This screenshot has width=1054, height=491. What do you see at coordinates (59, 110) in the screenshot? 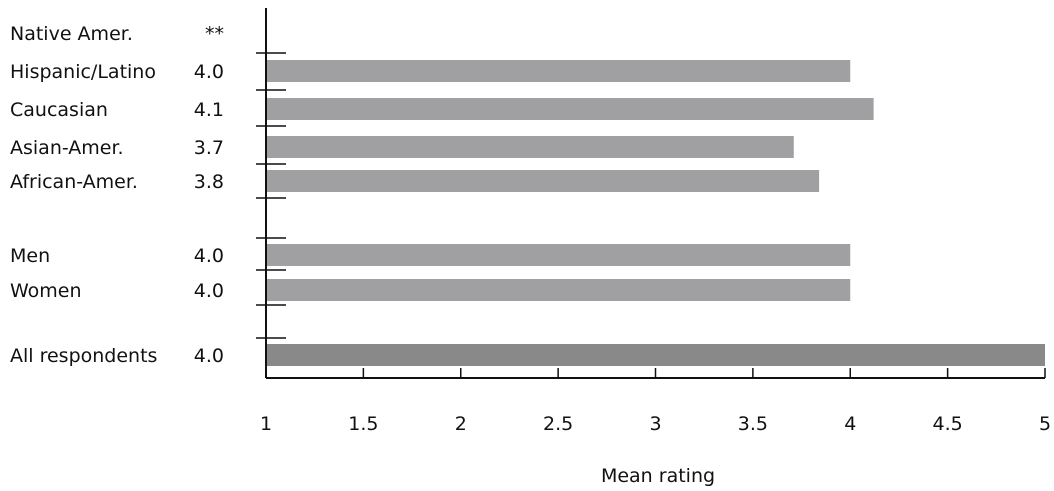
I see `category-label: Caucasian` at bounding box center [59, 110].